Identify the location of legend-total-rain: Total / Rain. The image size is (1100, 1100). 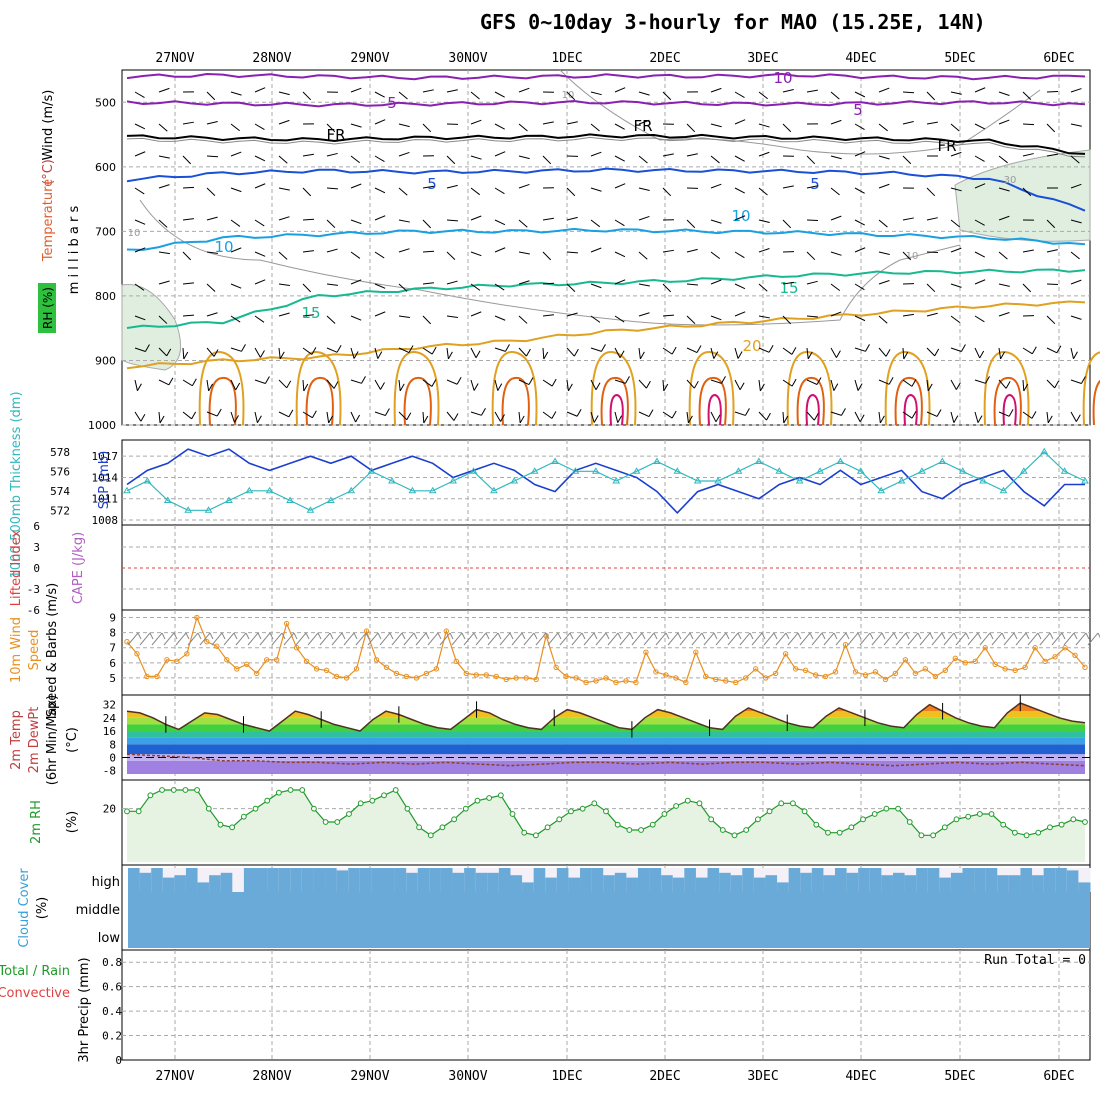
(35, 971).